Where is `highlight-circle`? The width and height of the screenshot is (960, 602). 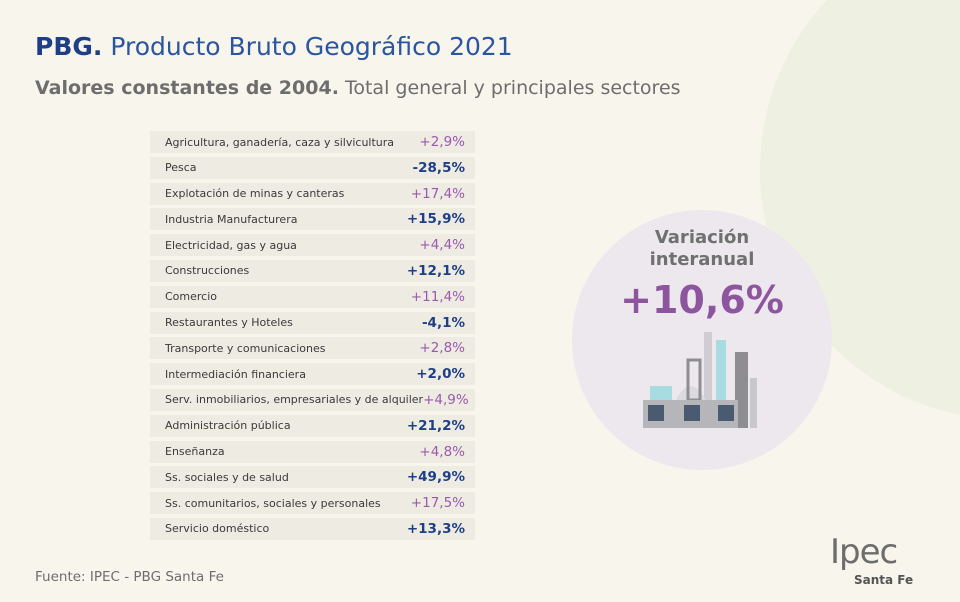
highlight-circle is located at coordinates (702, 340).